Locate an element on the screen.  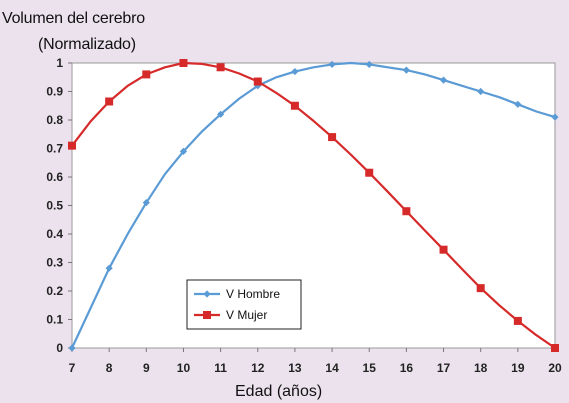
legend-entry-label: V Mujer is located at coordinates (246, 315).